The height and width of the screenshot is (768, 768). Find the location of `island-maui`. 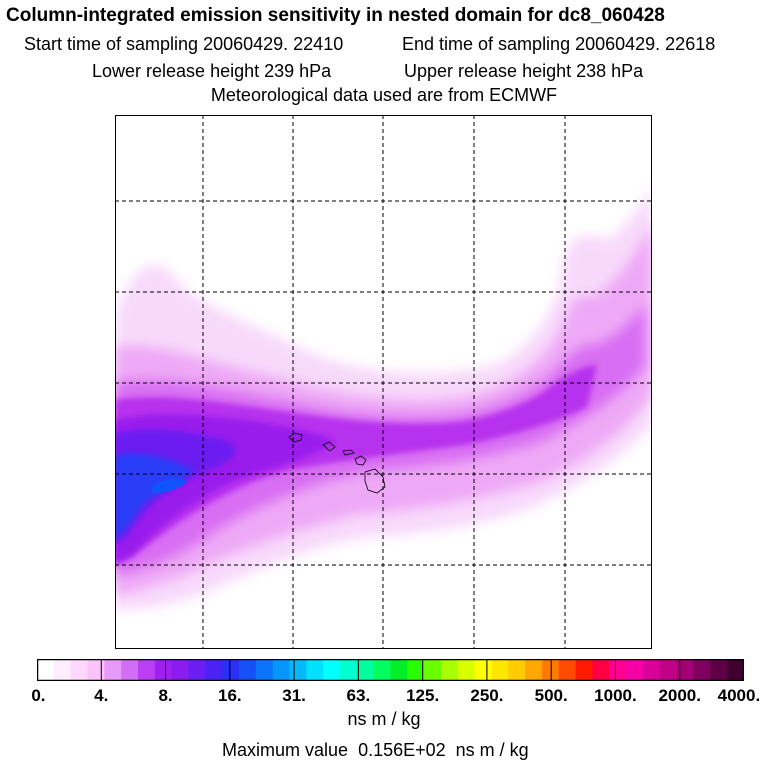

island-maui is located at coordinates (360, 460).